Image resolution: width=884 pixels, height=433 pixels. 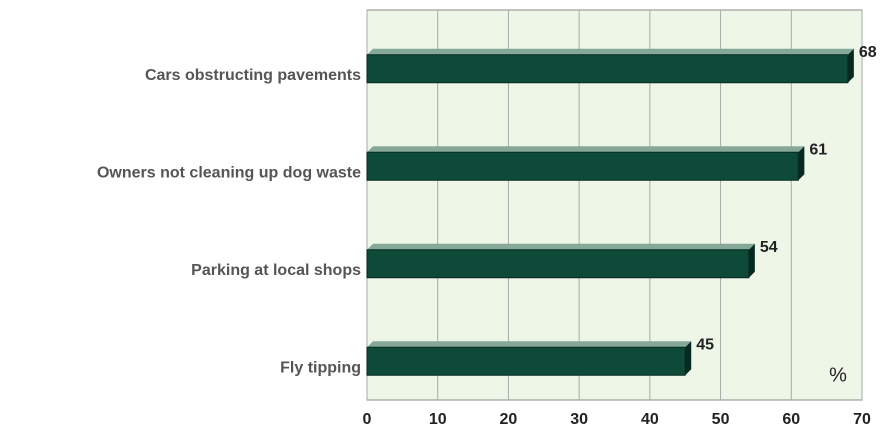 What do you see at coordinates (276, 270) in the screenshot?
I see `y-tick-label: Parking at local shops` at bounding box center [276, 270].